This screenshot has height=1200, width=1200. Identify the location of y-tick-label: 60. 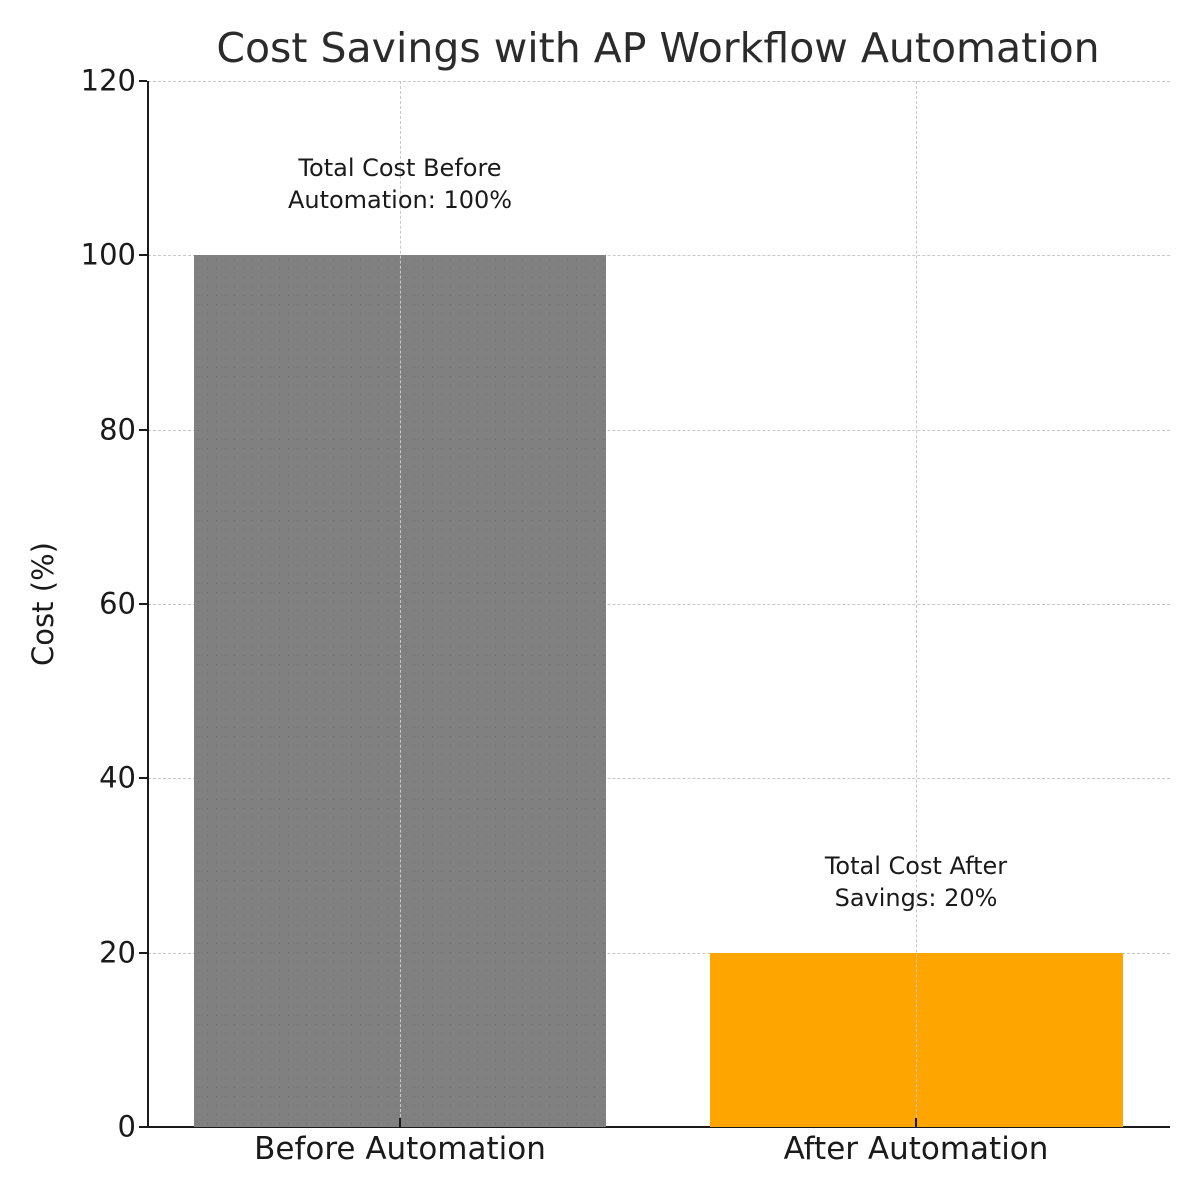
(117, 603).